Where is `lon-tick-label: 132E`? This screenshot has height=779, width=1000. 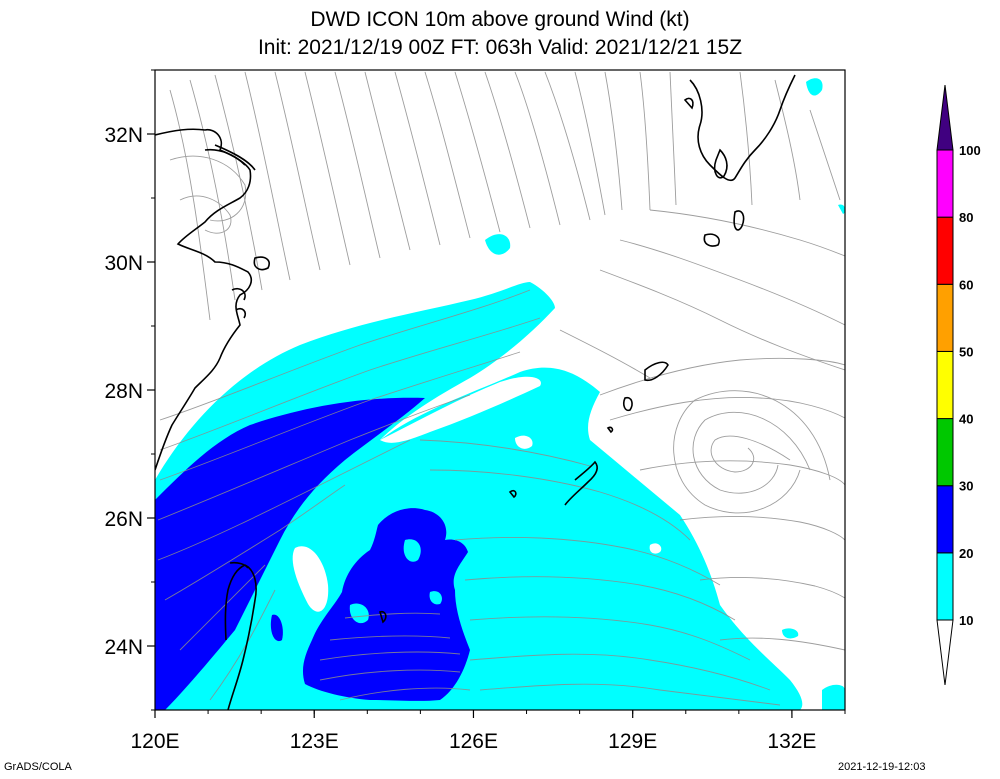 lon-tick-label: 132E is located at coordinates (791, 741).